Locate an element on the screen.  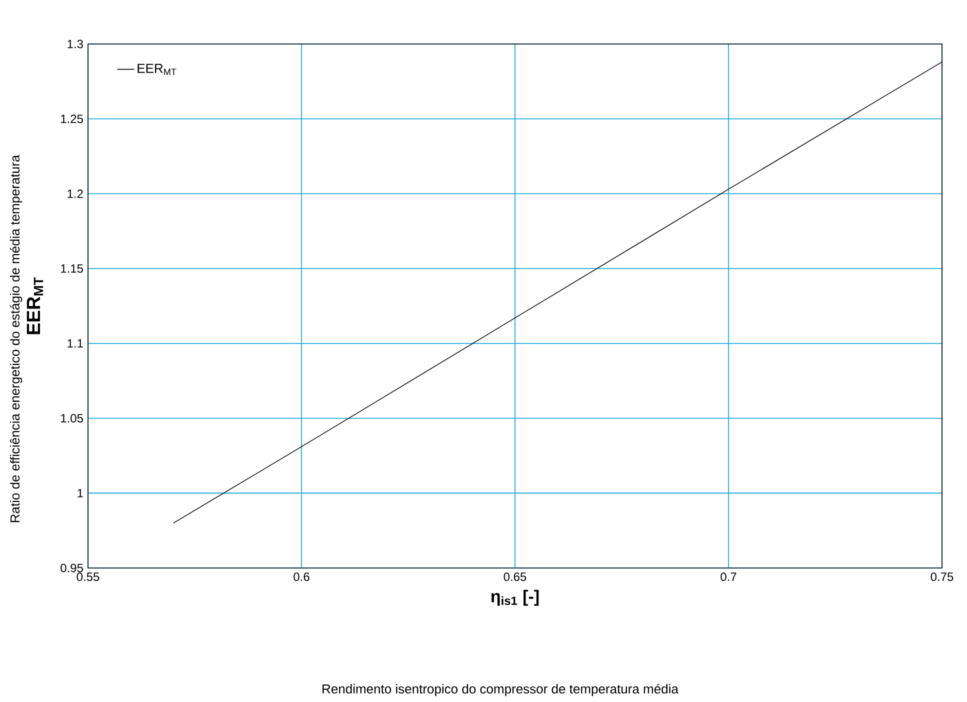
y-tick-label: 1.15 is located at coordinates (72, 268).